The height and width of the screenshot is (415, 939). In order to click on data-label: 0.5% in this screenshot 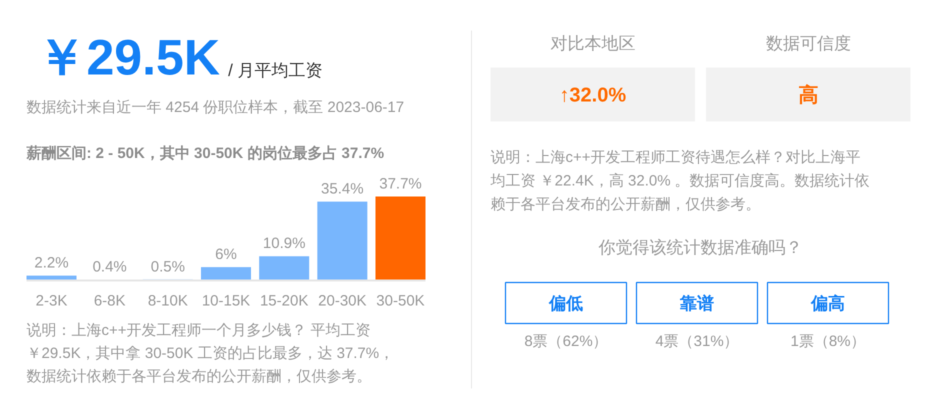, I will do `click(167, 267)`.